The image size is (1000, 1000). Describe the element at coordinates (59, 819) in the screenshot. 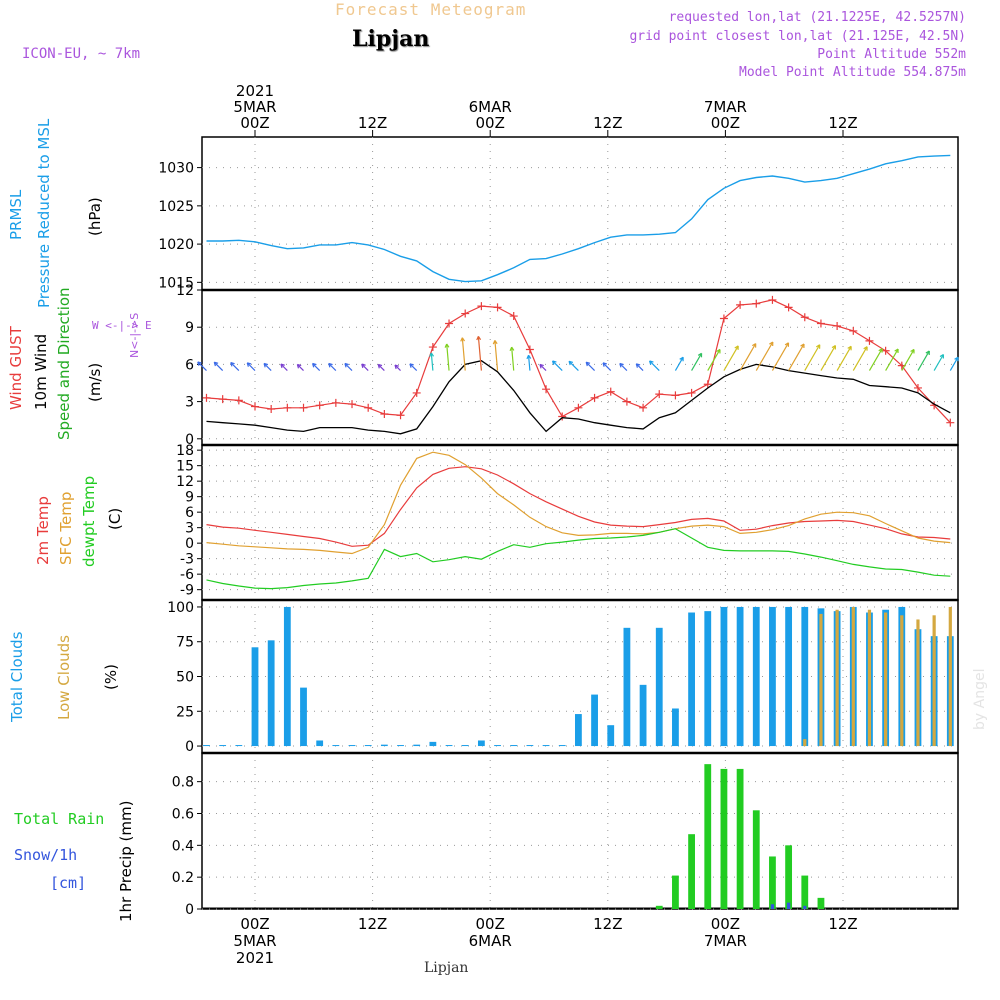

I see `rain-label: Total Rain` at that location.